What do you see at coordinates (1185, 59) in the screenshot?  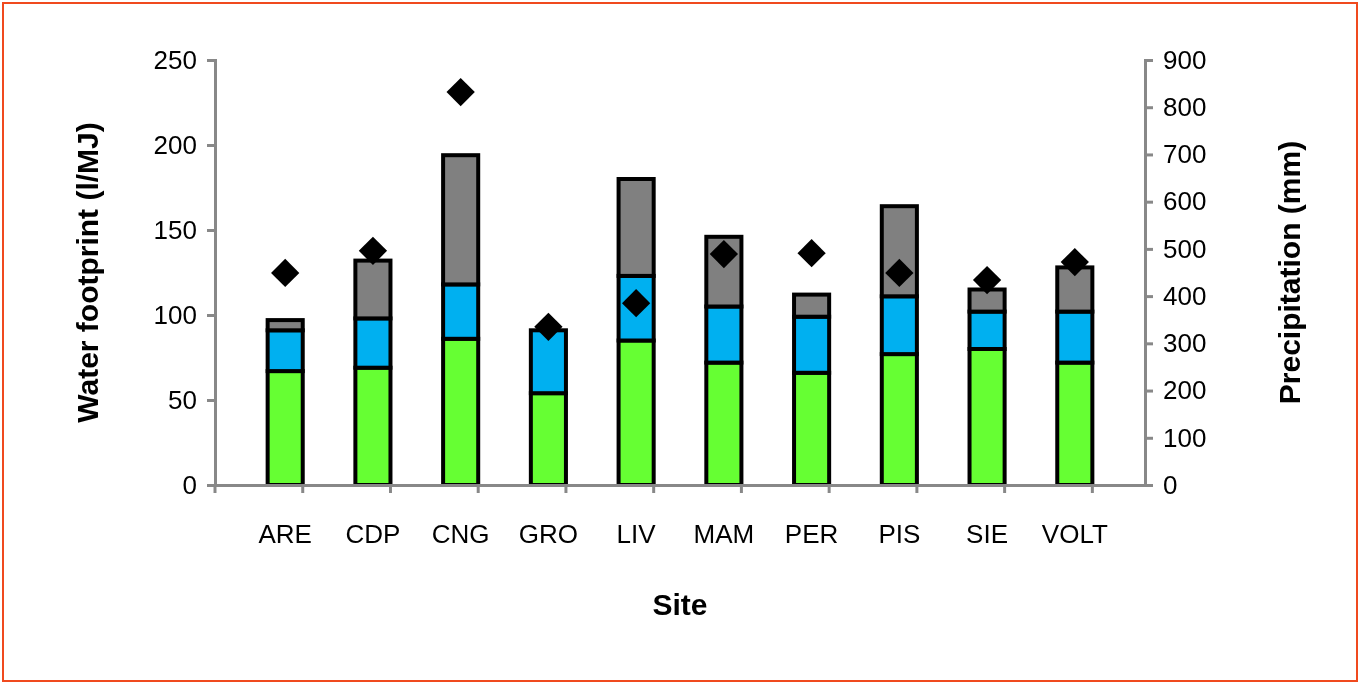 I see `y2-tick-label: 900` at bounding box center [1185, 59].